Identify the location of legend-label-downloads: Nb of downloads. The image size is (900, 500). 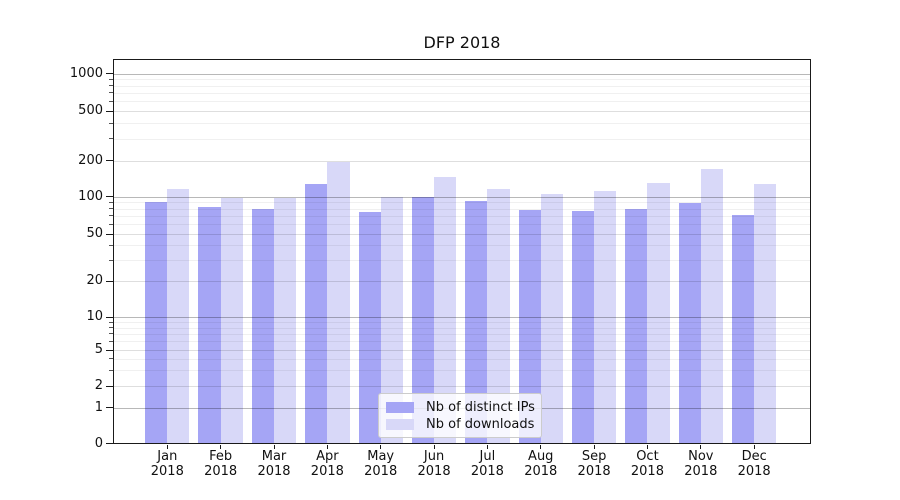
(480, 424).